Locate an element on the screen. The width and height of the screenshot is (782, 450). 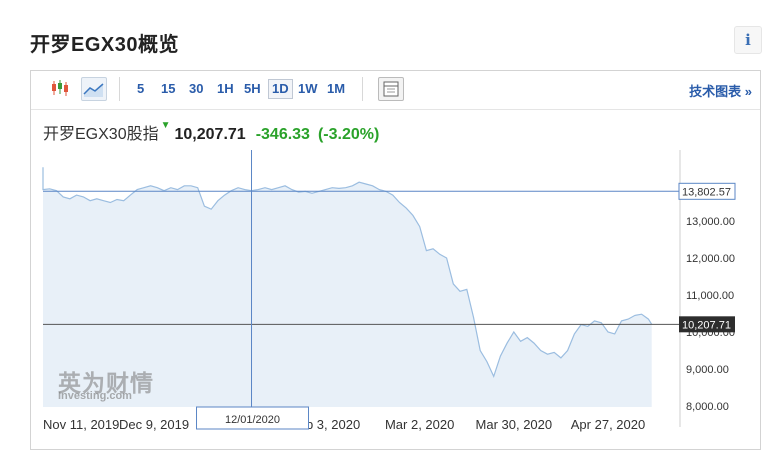
watermark-logo-en: Investing.com is located at coordinates (95, 396).